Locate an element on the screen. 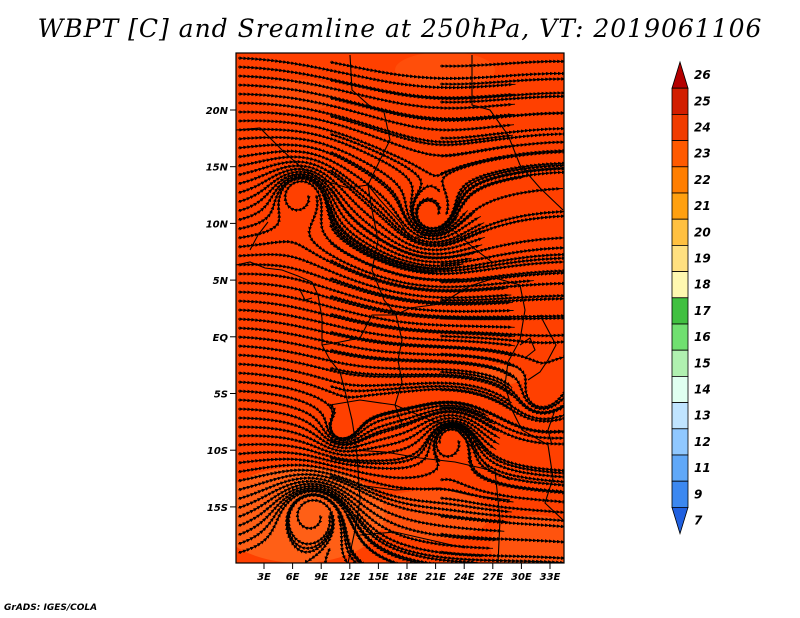  colorbar-label: 9 is located at coordinates (698, 494).